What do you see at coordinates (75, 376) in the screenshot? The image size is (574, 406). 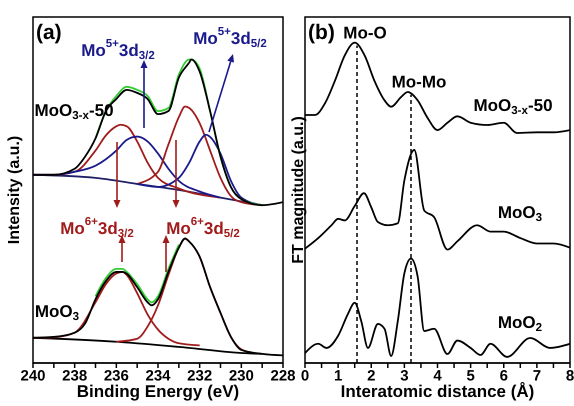 I see `x-tick-label: 238` at bounding box center [75, 376].